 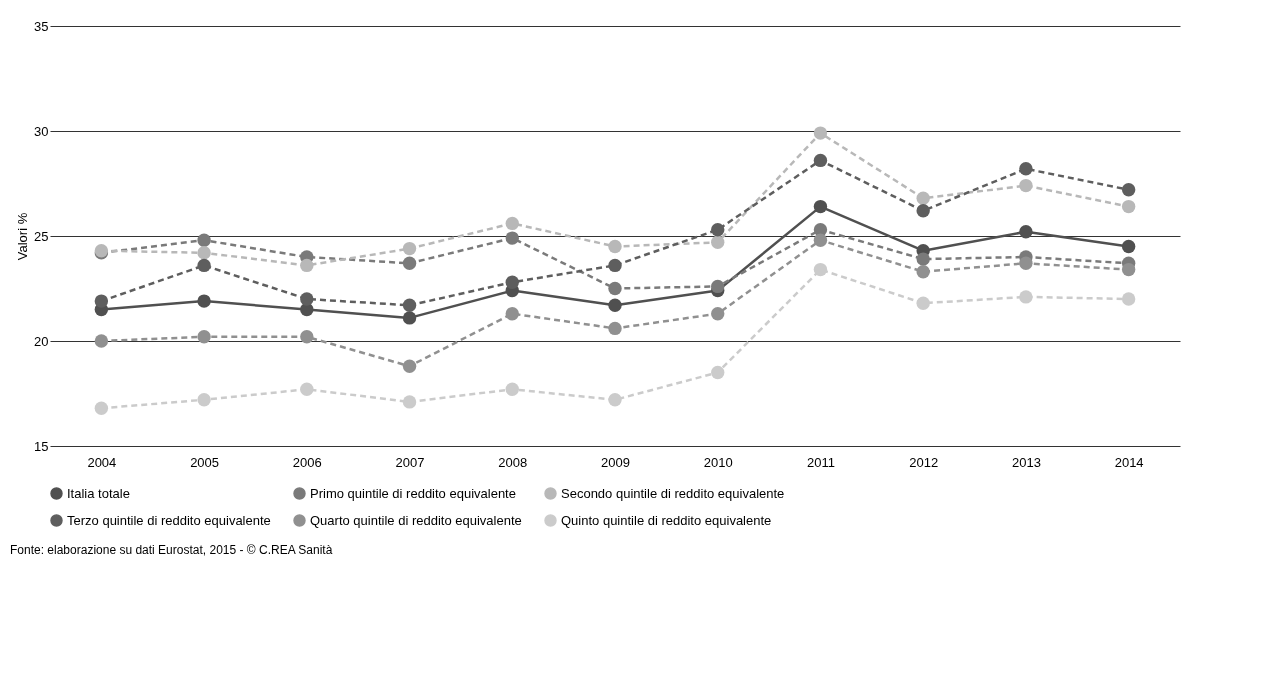 What do you see at coordinates (410, 462) in the screenshot?
I see `x-tick-label: 2007` at bounding box center [410, 462].